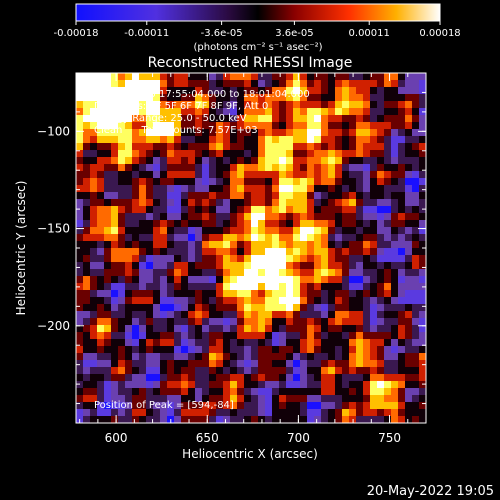  What do you see at coordinates (294, 33) in the screenshot?
I see `colorbar-tick-label: 3.6e-05` at bounding box center [294, 33].